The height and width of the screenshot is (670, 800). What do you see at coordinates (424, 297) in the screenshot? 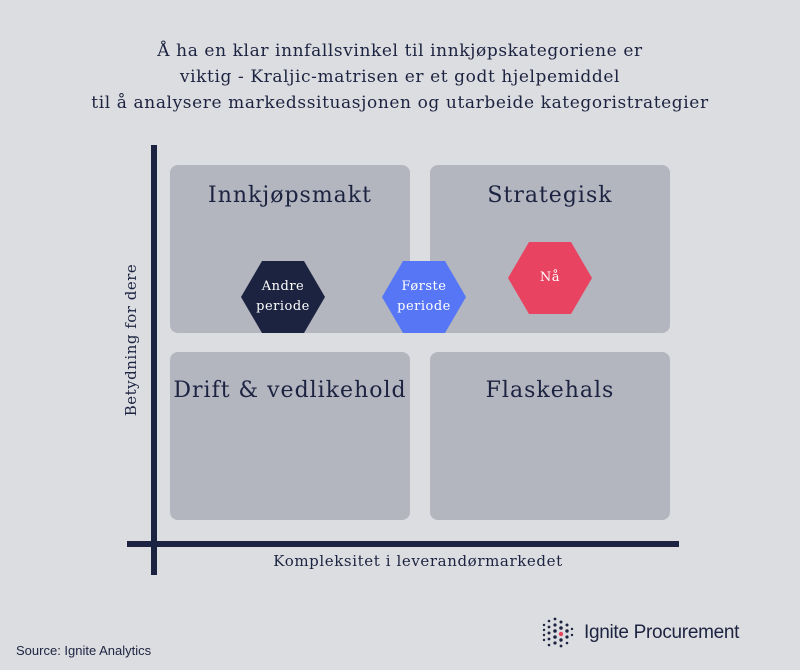
I see `marker-forste-periode: Første periode` at bounding box center [424, 297].